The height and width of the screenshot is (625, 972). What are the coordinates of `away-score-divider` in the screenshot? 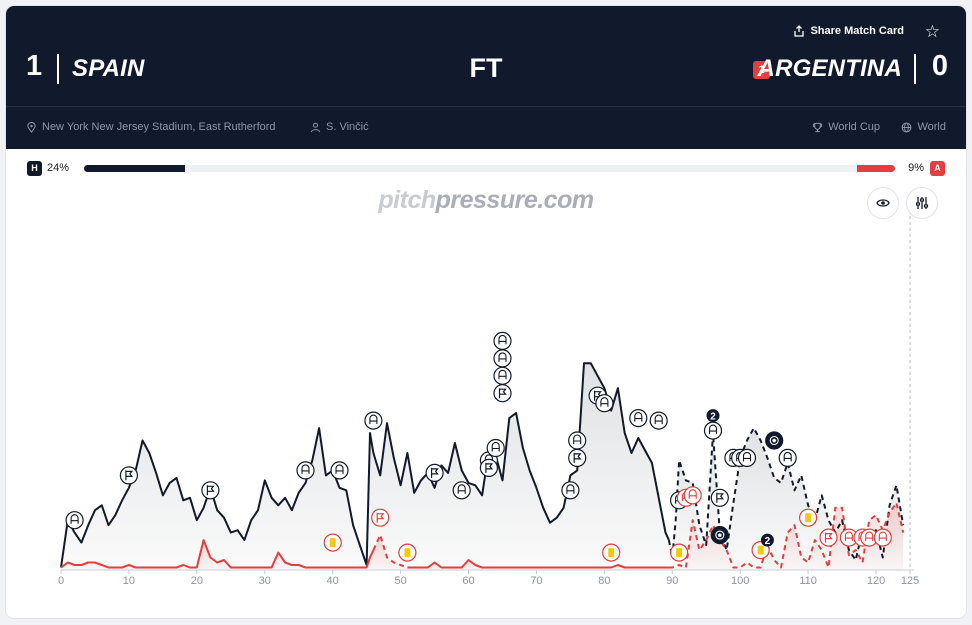 It's located at (915, 69).